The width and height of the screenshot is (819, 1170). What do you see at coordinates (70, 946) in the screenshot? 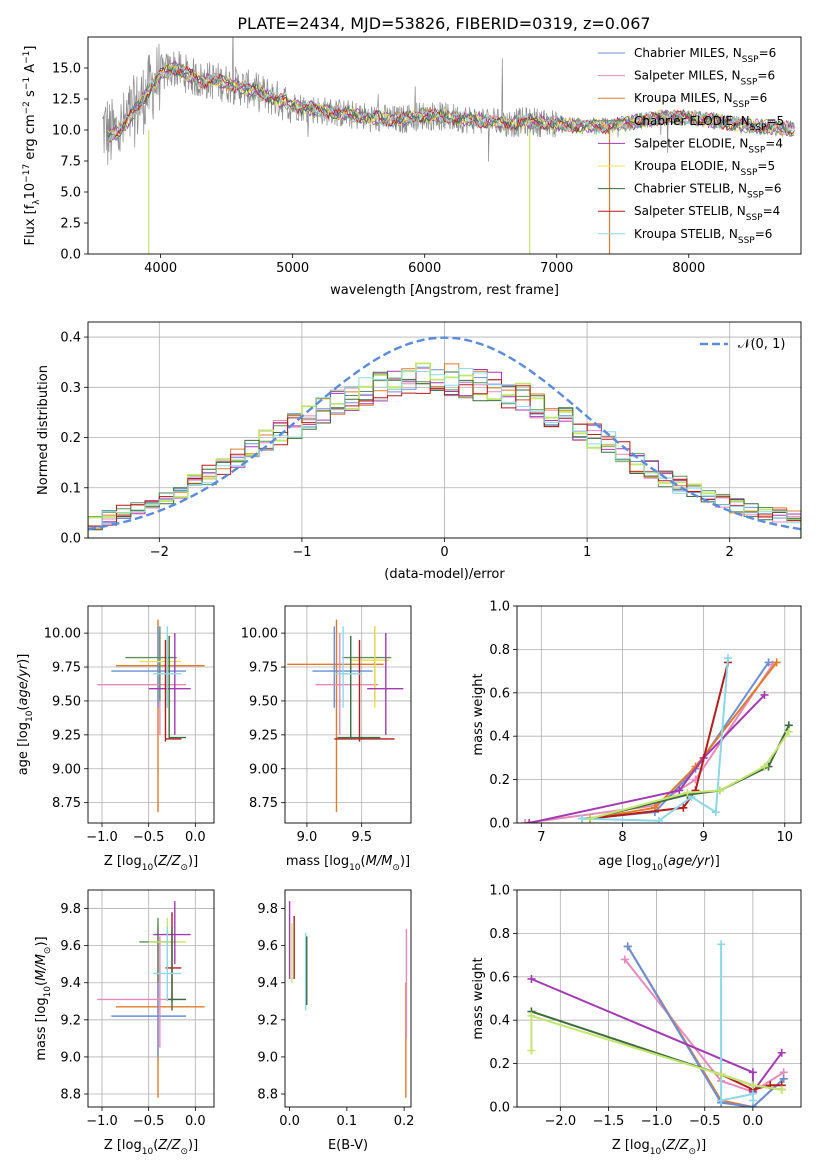
I see `y-tick-label: 9.6` at bounding box center [70, 946].